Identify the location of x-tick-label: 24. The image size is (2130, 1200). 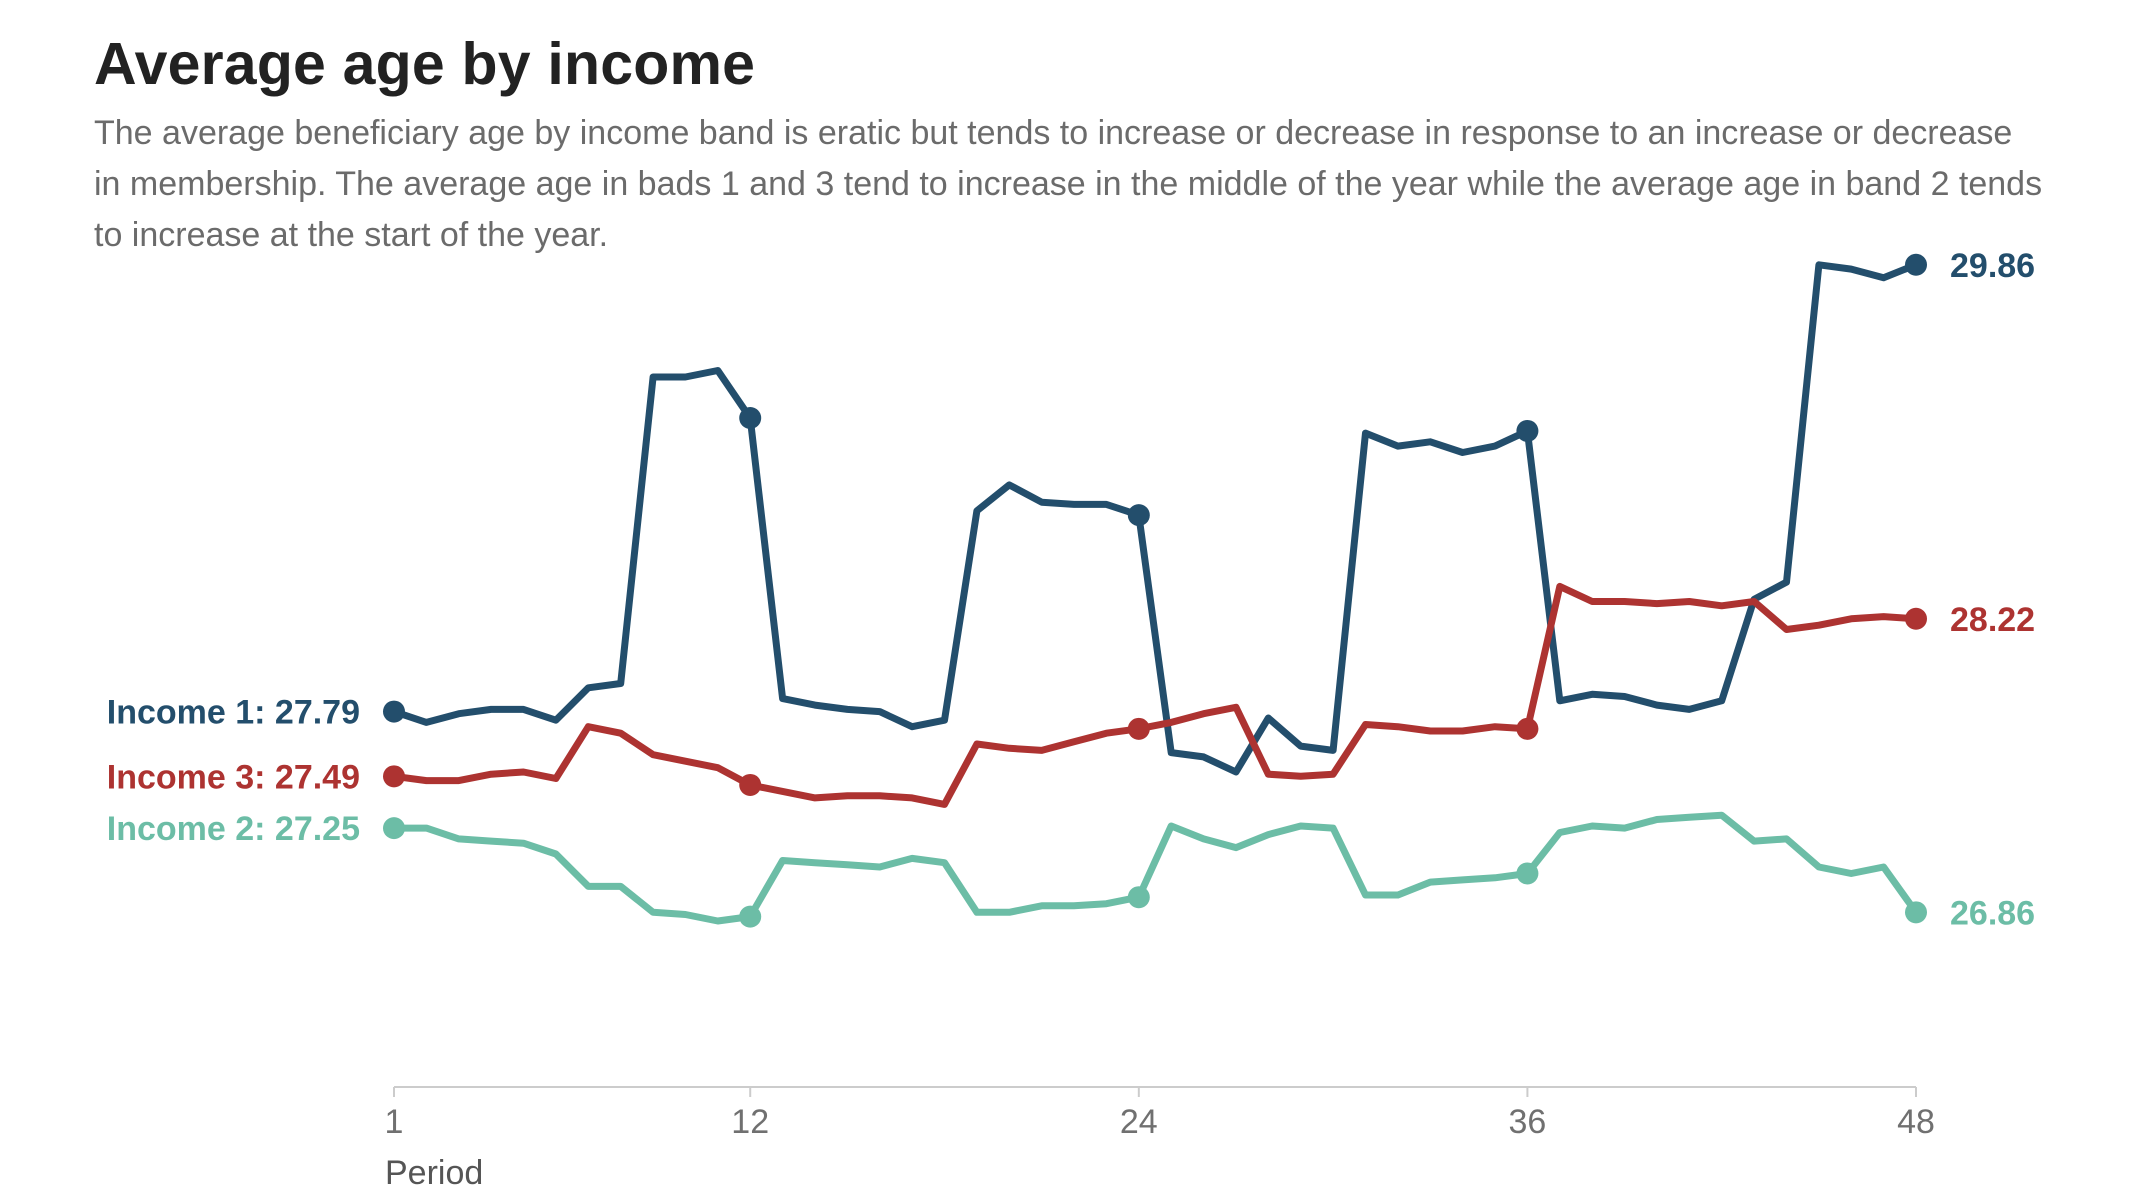
(1139, 1122).